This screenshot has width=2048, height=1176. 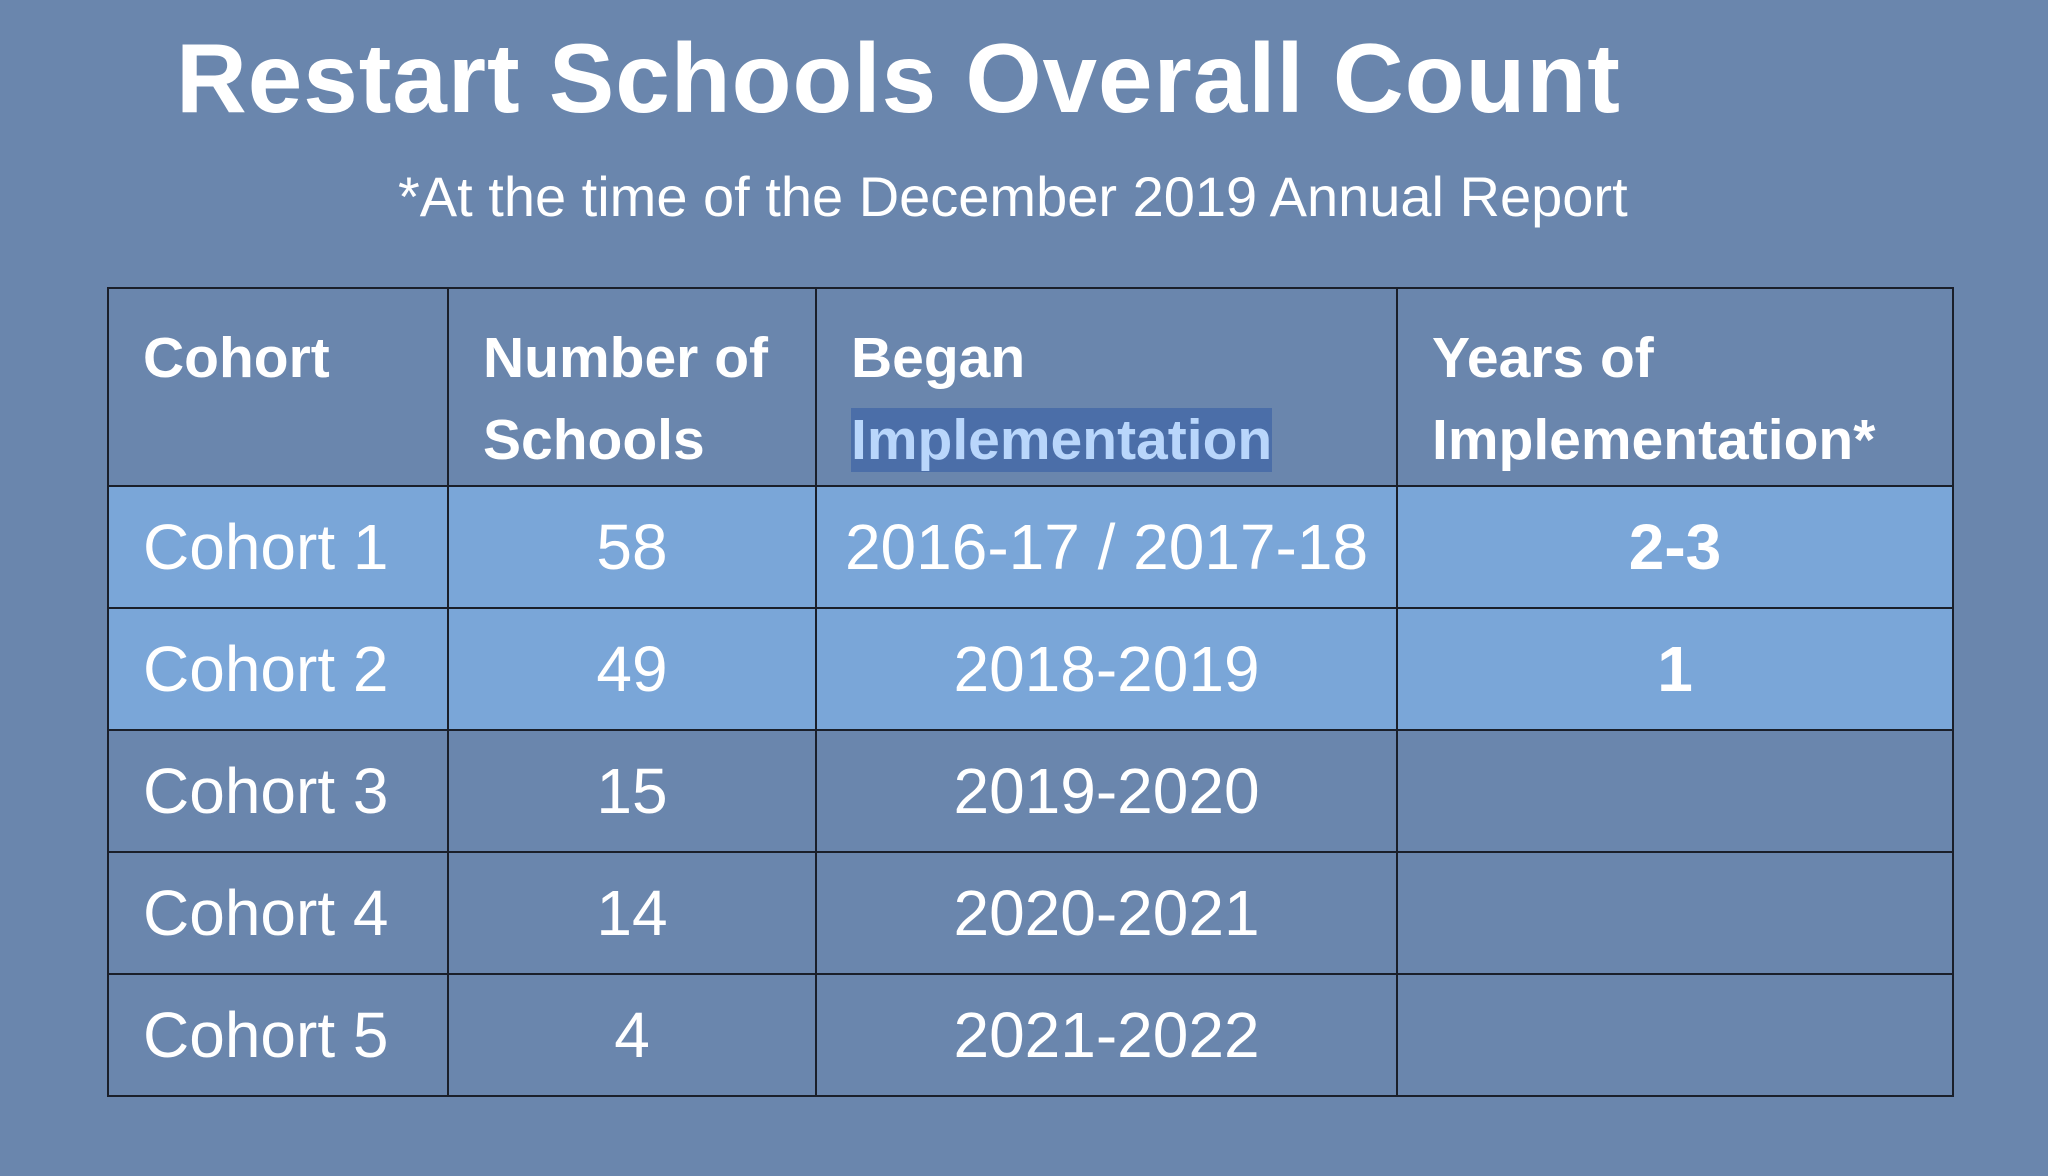 What do you see at coordinates (278, 1035) in the screenshot?
I see `cell-cohort: Cohort 5` at bounding box center [278, 1035].